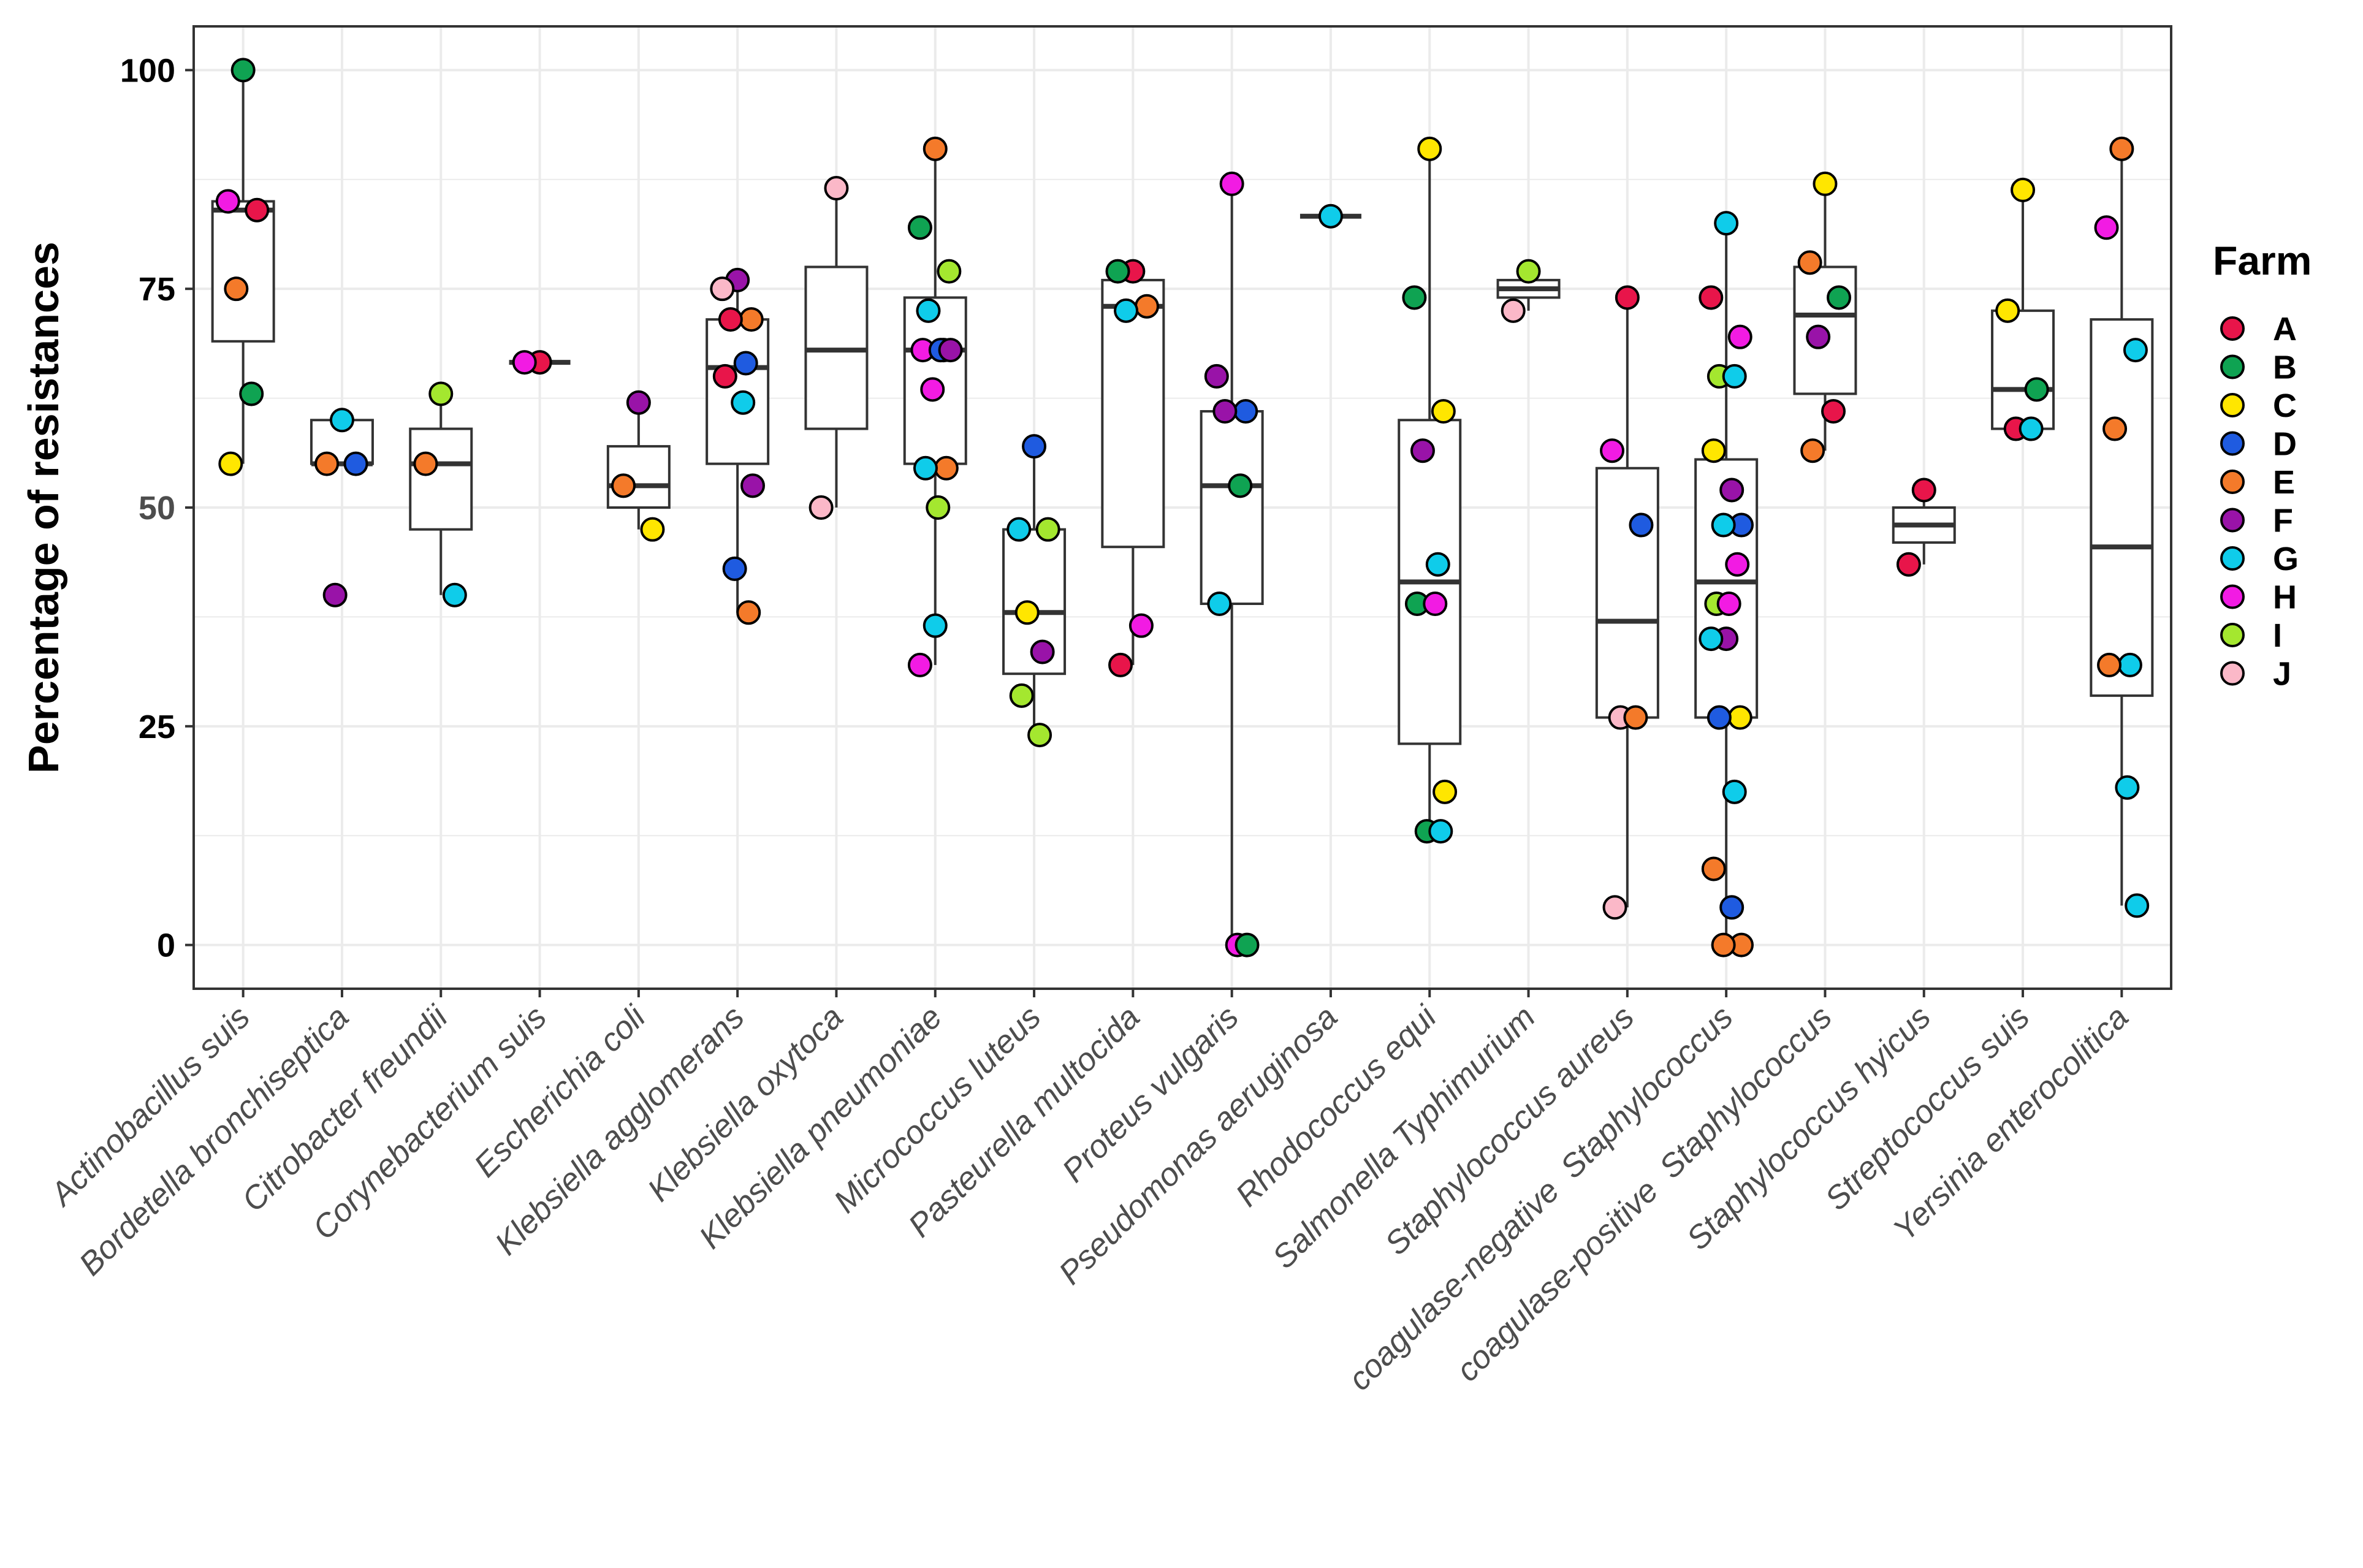 The image size is (2363, 1568). I want to click on legend-label-a: A, so click(2285, 330).